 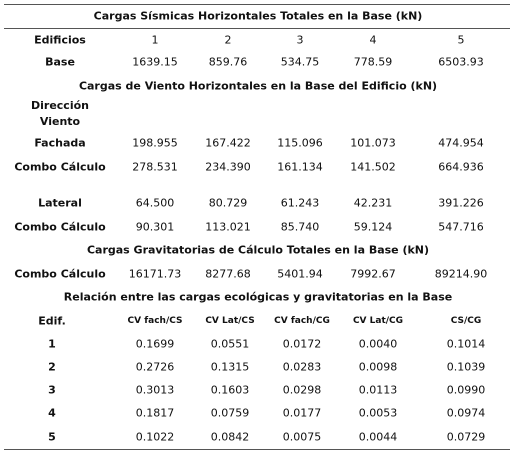 What do you see at coordinates (466, 367) in the screenshot?
I see `cell: 0.1039` at bounding box center [466, 367].